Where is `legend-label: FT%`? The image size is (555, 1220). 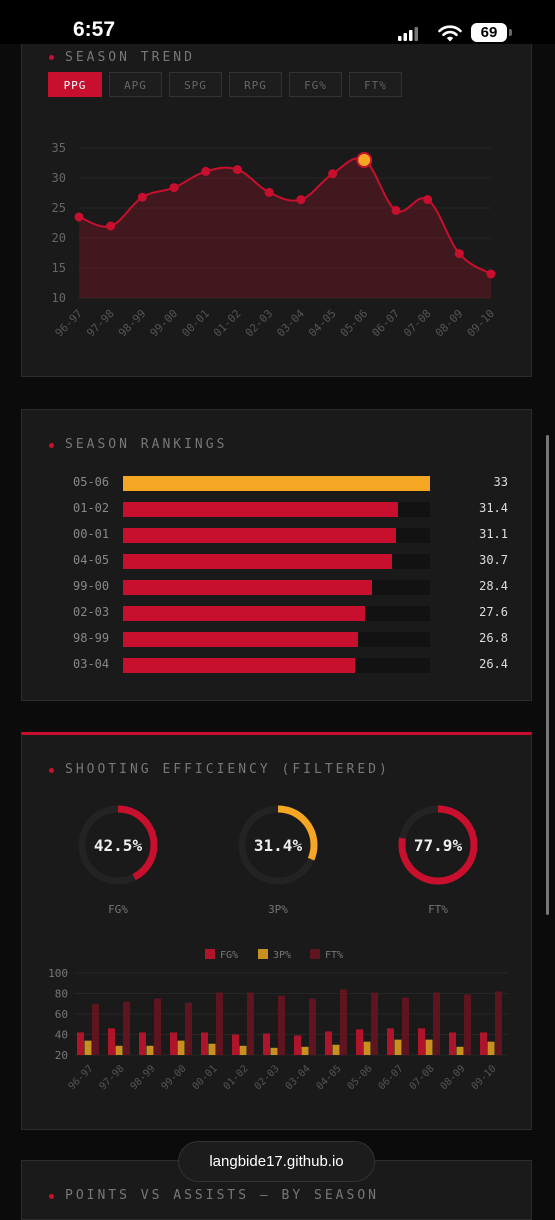
legend-label: FT% is located at coordinates (334, 955).